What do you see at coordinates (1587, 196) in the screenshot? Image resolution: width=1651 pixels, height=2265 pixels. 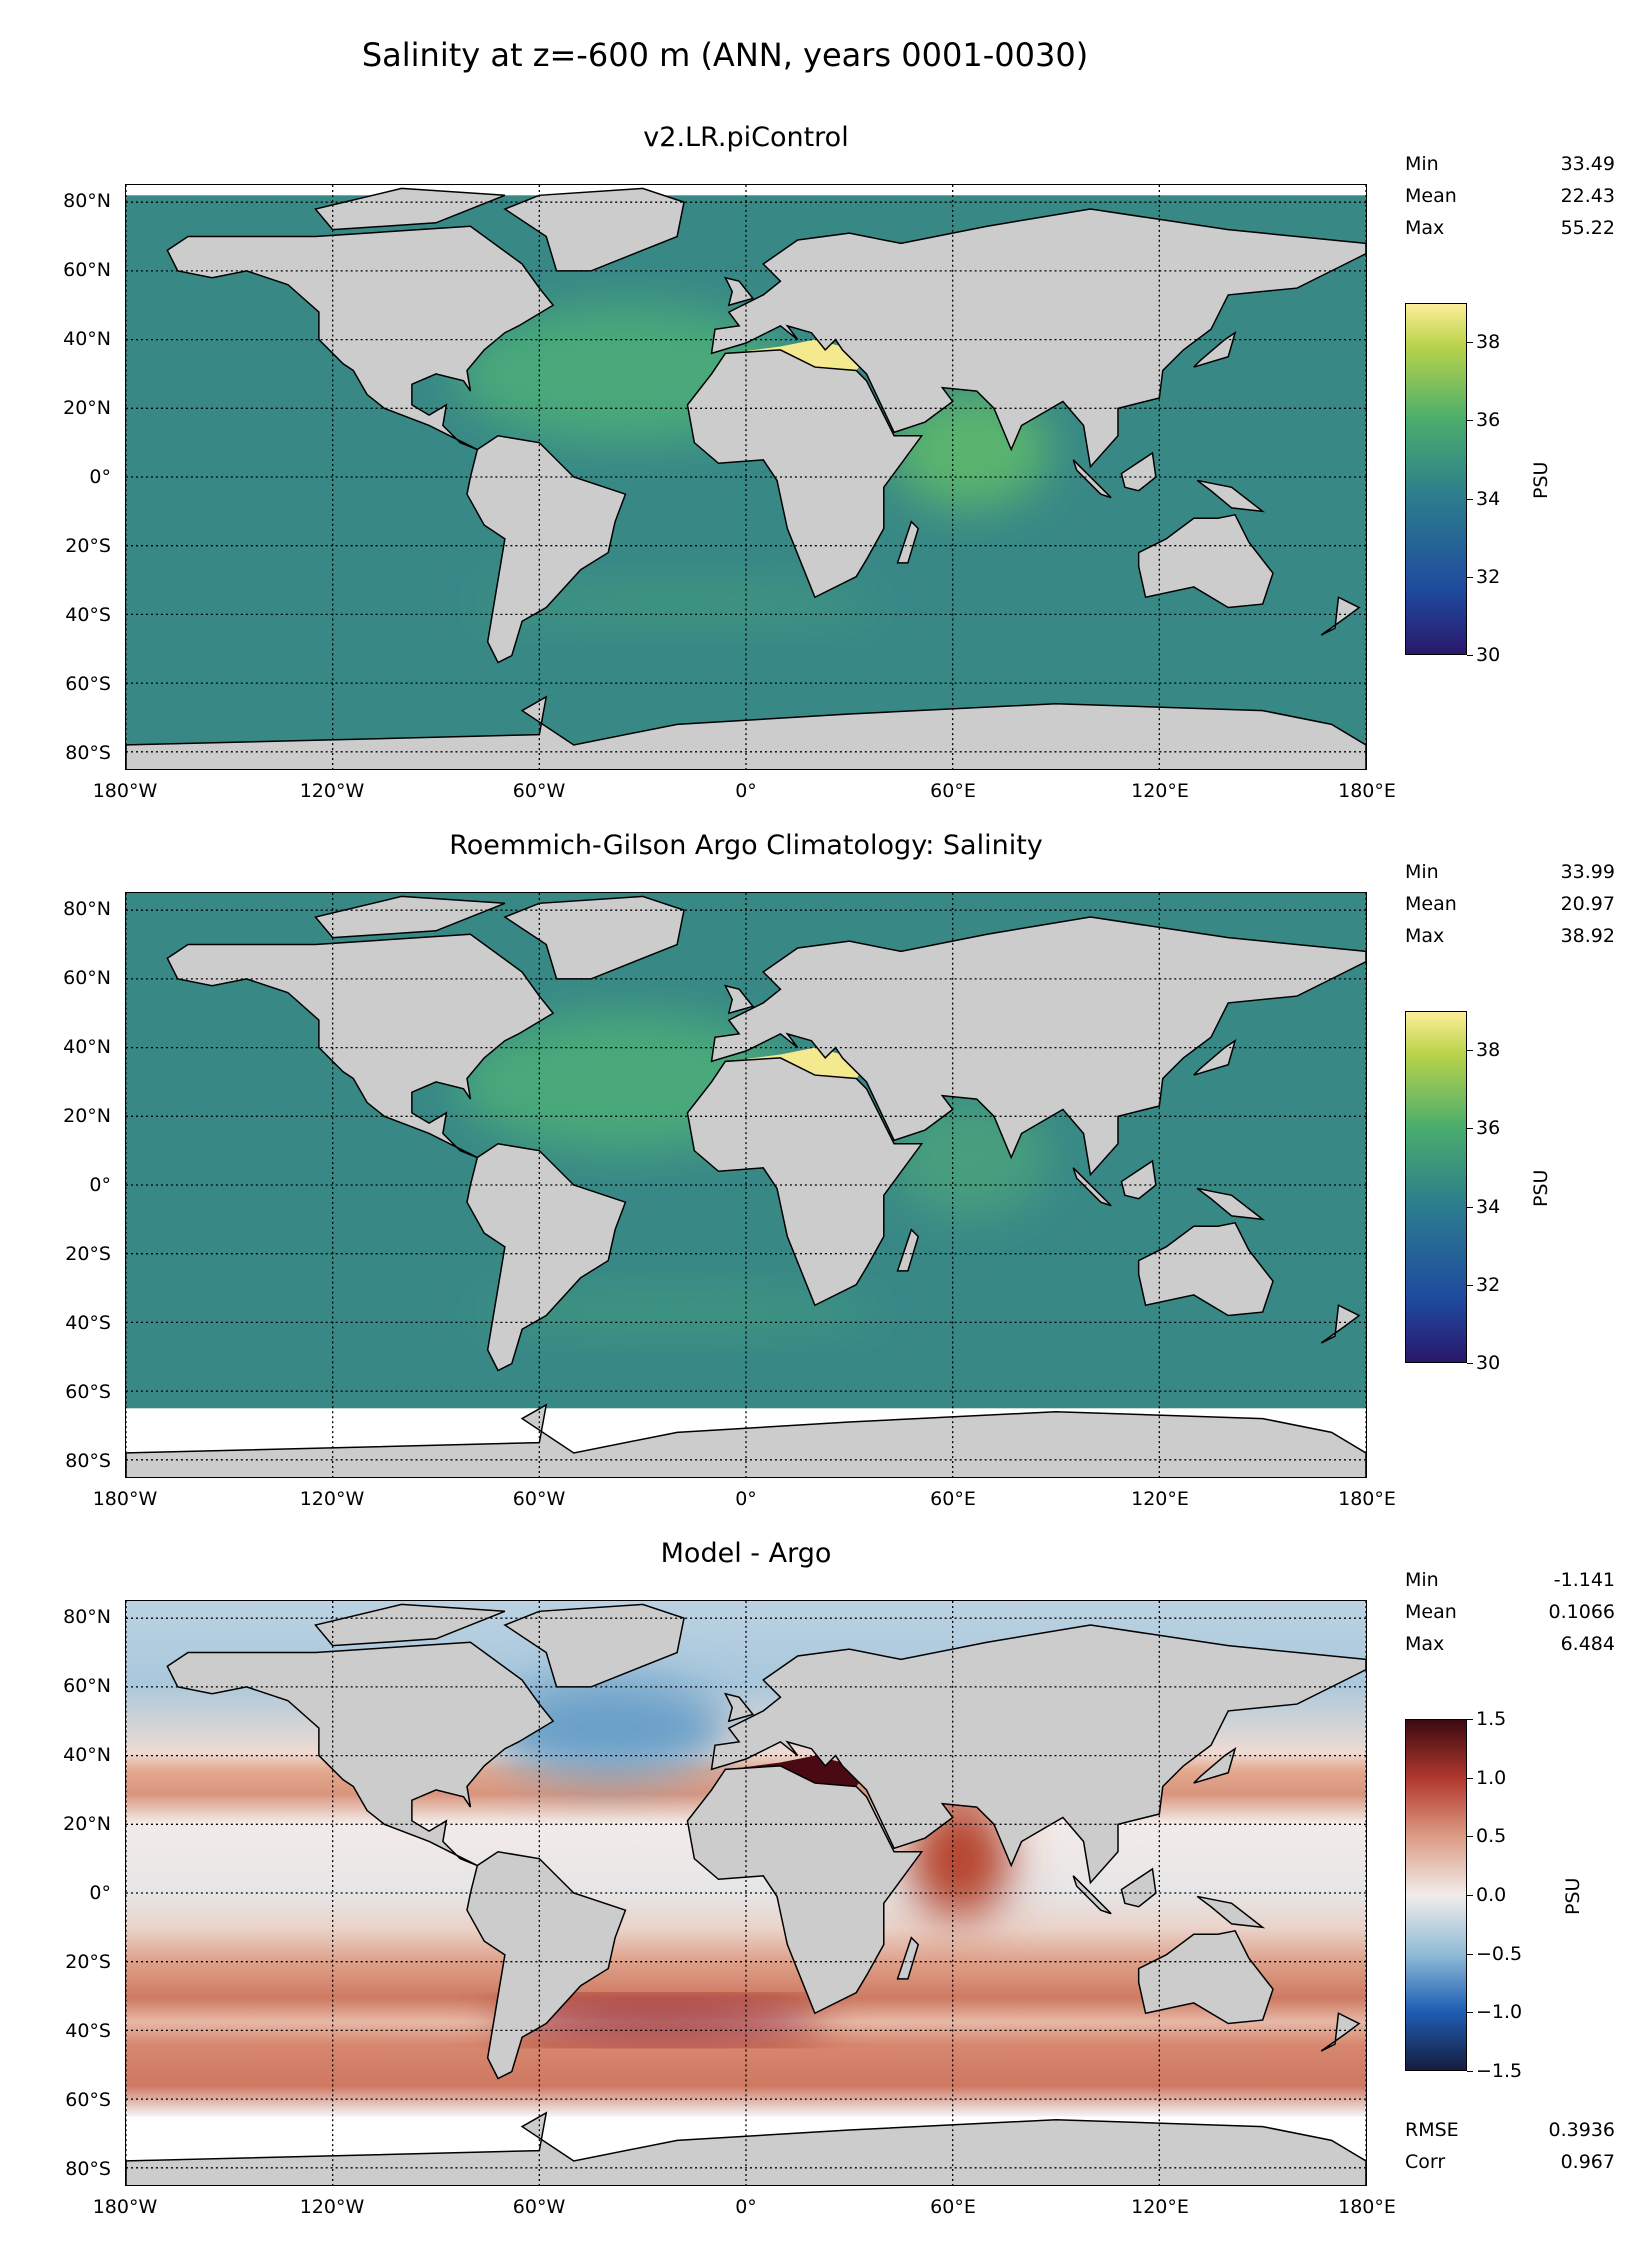 I see `stat-value: 22.43` at bounding box center [1587, 196].